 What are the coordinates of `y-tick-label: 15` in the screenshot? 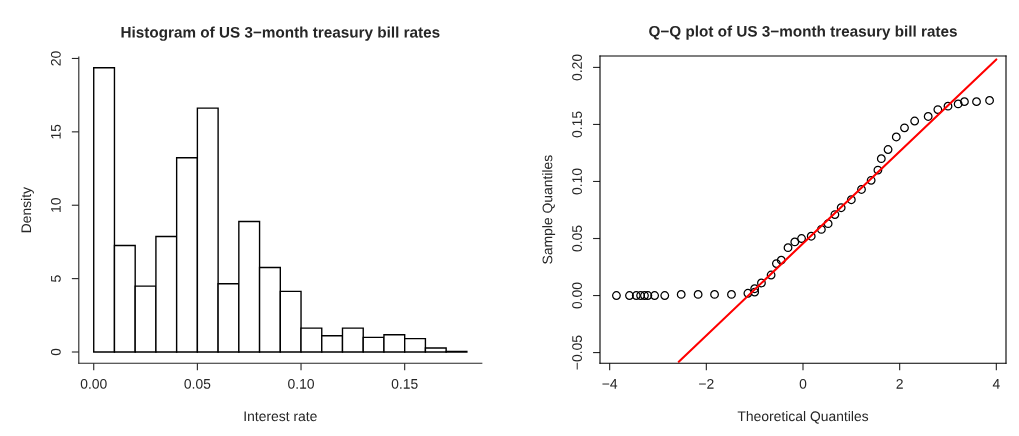 It's located at (56, 131).